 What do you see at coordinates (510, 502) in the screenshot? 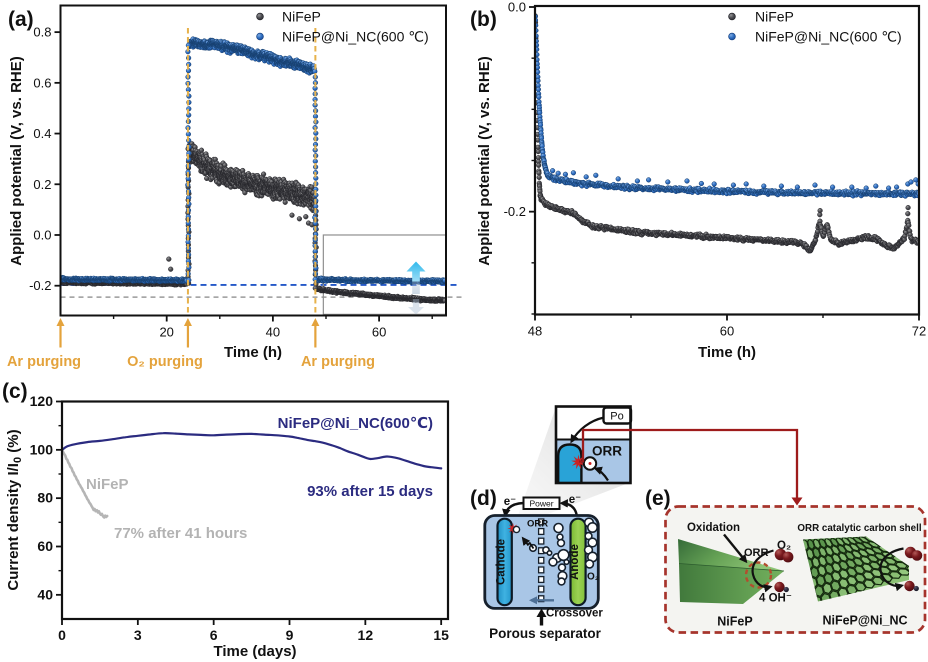
I see `electron-left-label: e⁻` at bounding box center [510, 502].